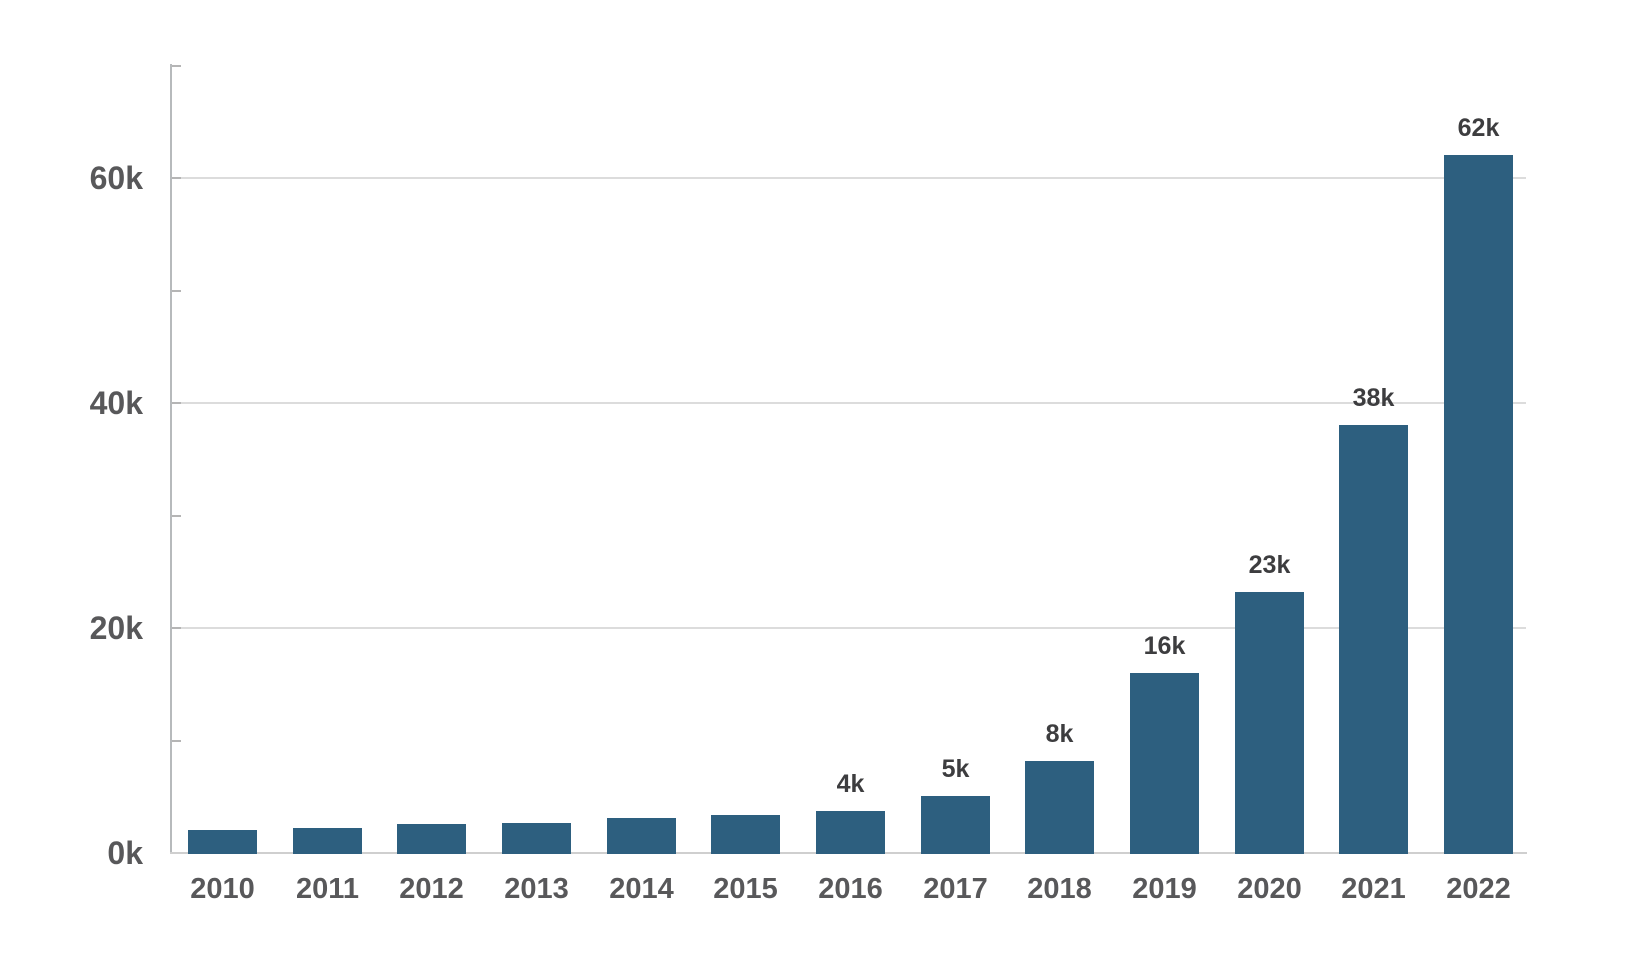  Describe the element at coordinates (1478, 128) in the screenshot. I see `bar-value-label-2022: 62k` at that location.